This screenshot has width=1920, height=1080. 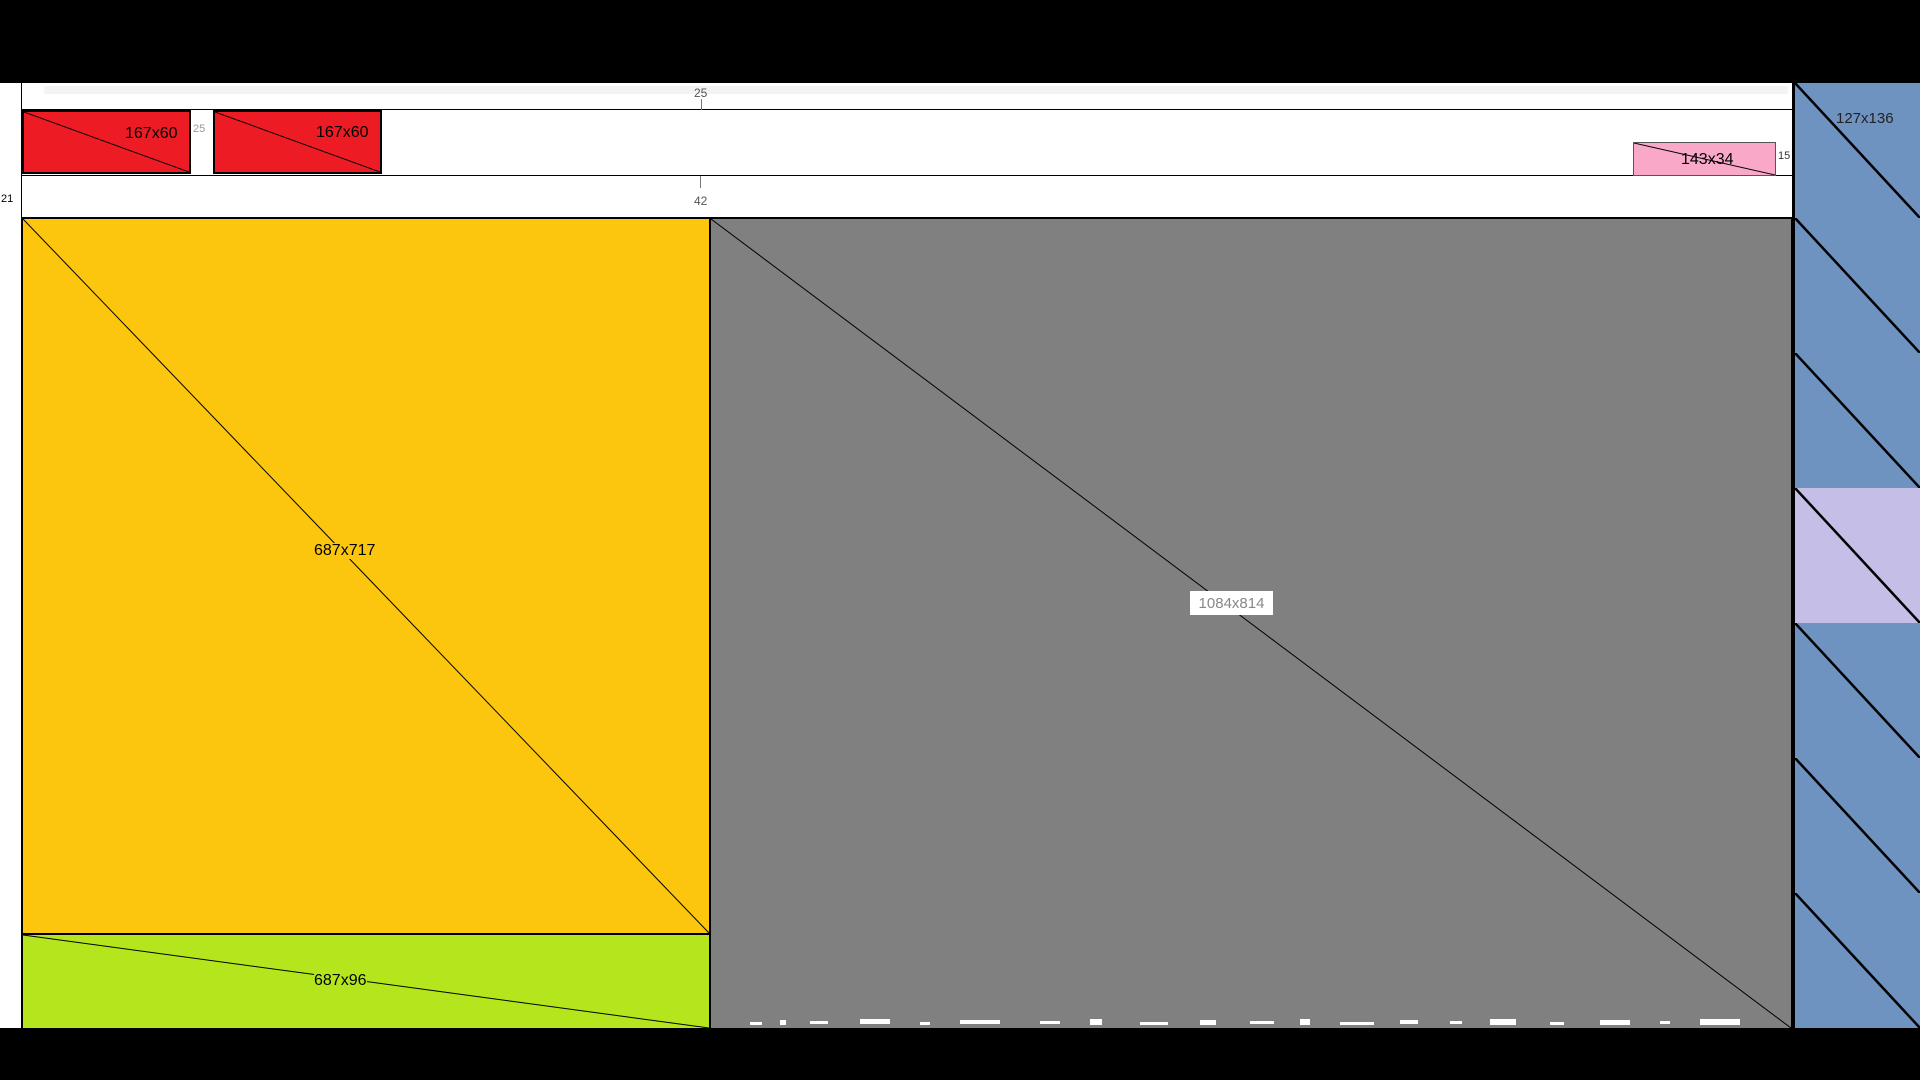 I want to click on red-block-2-diagonal, so click(x=297, y=142).